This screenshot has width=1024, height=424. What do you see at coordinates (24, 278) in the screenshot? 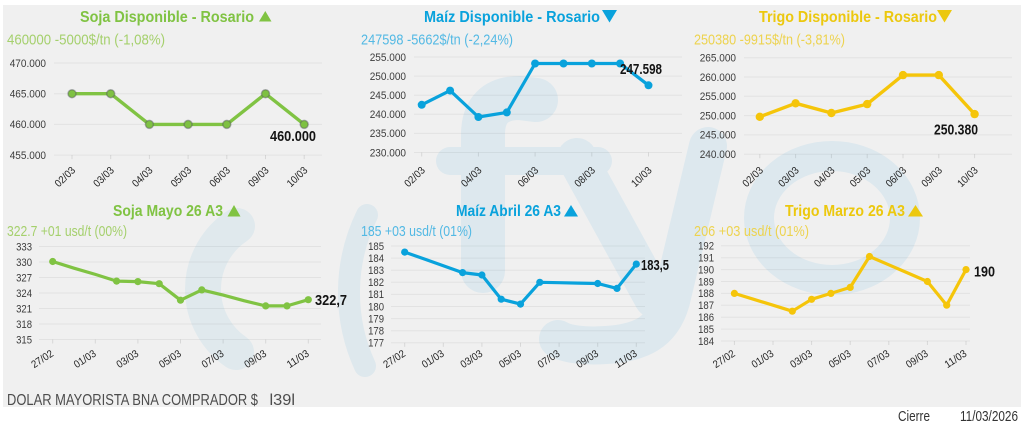
I see `svg-text: 327` at bounding box center [24, 278].